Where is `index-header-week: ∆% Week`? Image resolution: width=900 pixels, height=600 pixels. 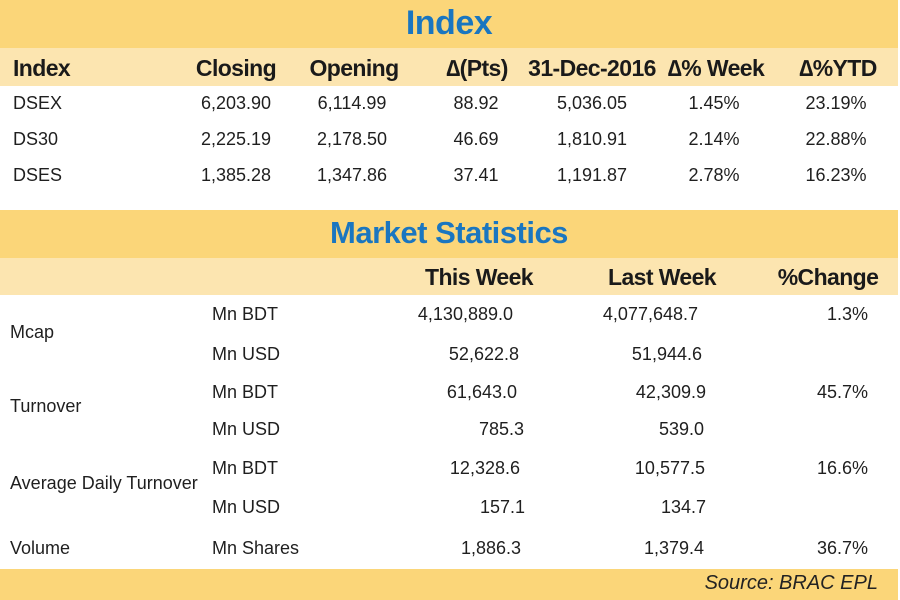
index-header-week: ∆% Week is located at coordinates (716, 68).